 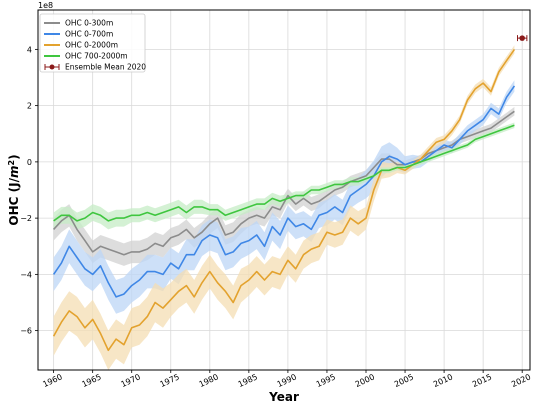 What do you see at coordinates (52, 67) in the screenshot?
I see `legend-ensemble-point` at bounding box center [52, 67].